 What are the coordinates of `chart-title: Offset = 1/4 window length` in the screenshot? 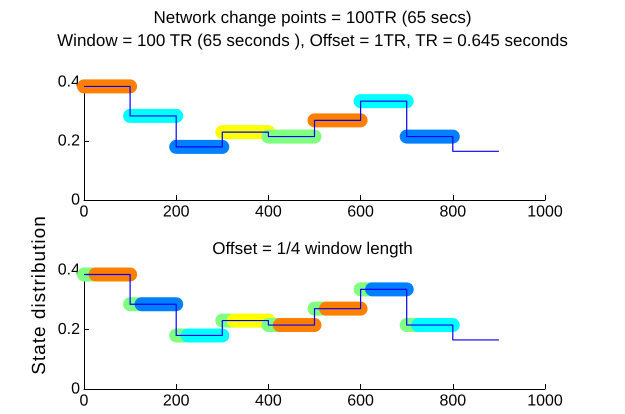 It's located at (312, 248).